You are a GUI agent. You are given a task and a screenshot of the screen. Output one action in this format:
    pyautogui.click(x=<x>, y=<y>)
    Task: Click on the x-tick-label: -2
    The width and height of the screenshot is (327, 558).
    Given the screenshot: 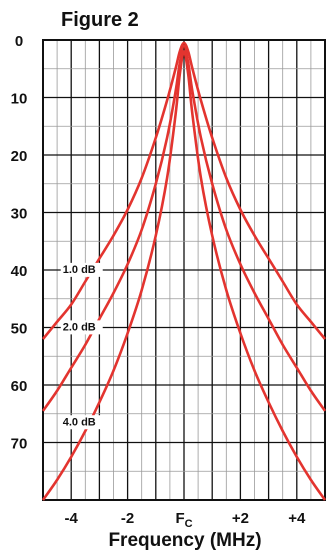 What is the action you would take?
    pyautogui.click(x=127, y=518)
    